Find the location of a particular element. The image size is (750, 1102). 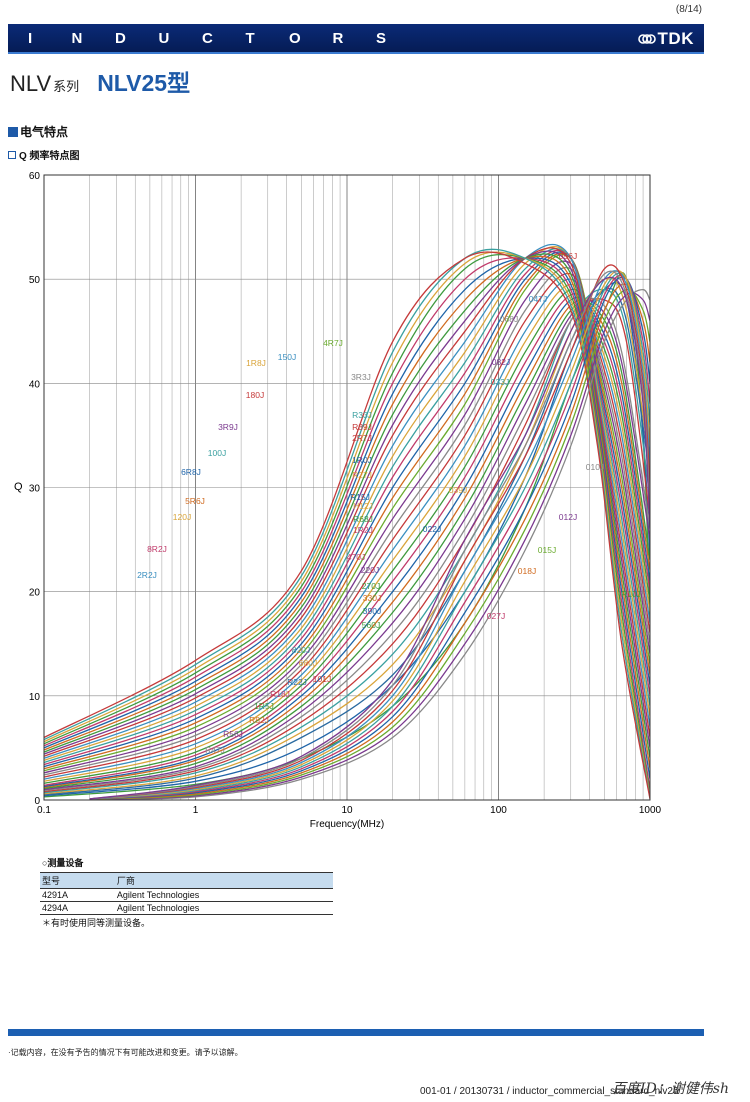

series-label-r39j: R39J is located at coordinates (362, 427).